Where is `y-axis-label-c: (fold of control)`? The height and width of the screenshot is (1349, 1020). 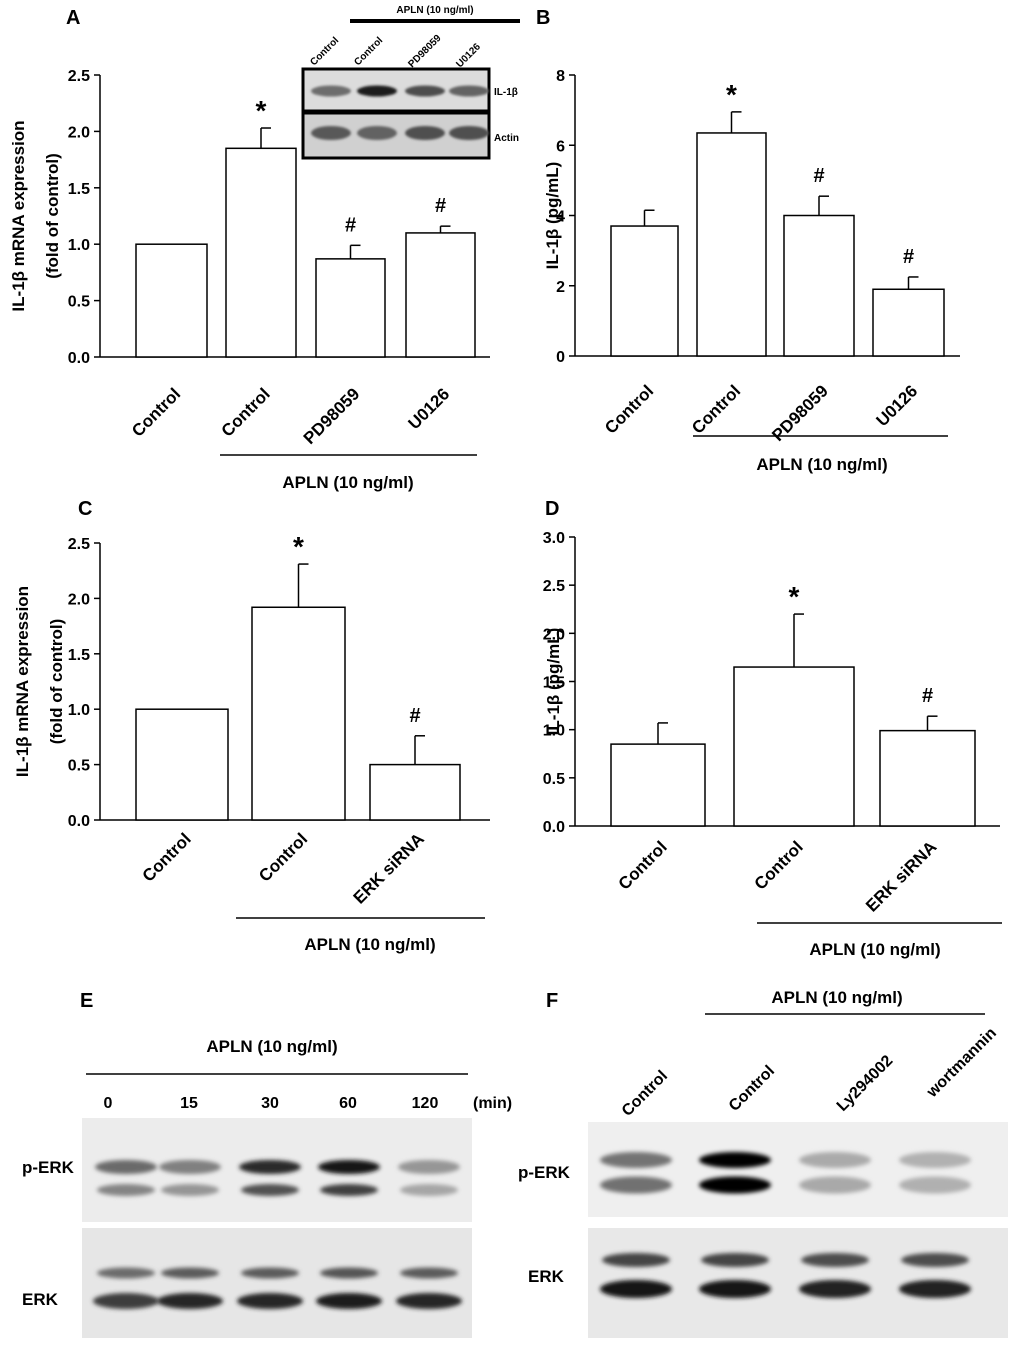 y-axis-label-c: (fold of control) is located at coordinates (56, 682).